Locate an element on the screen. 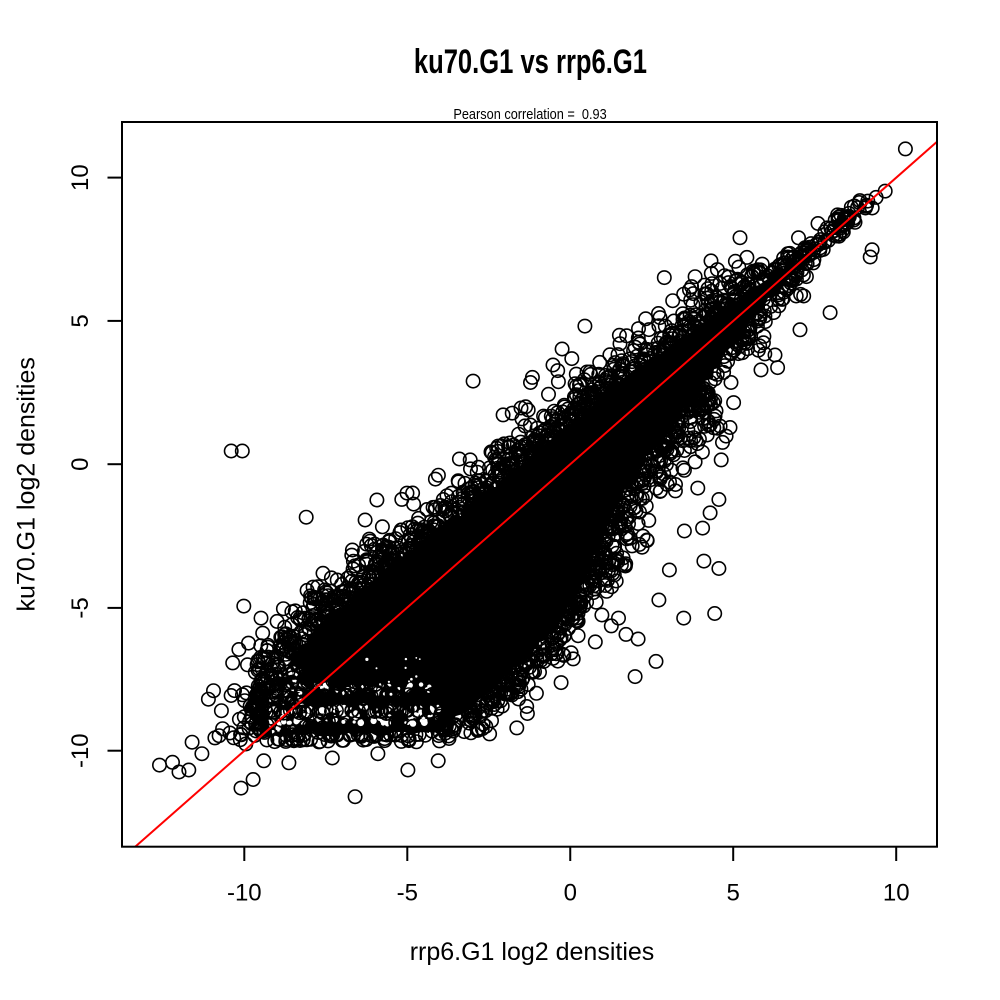  svg-text: ku70.G1 log2 densities is located at coordinates (27, 484).